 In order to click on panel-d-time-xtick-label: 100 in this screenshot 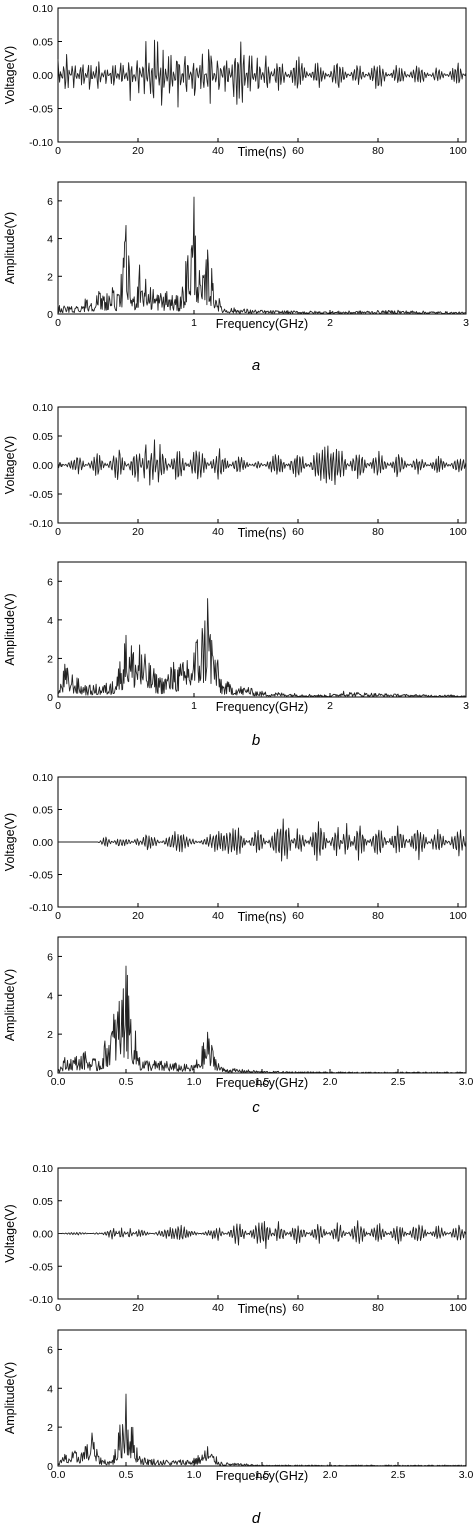, I will do `click(458, 1308)`.